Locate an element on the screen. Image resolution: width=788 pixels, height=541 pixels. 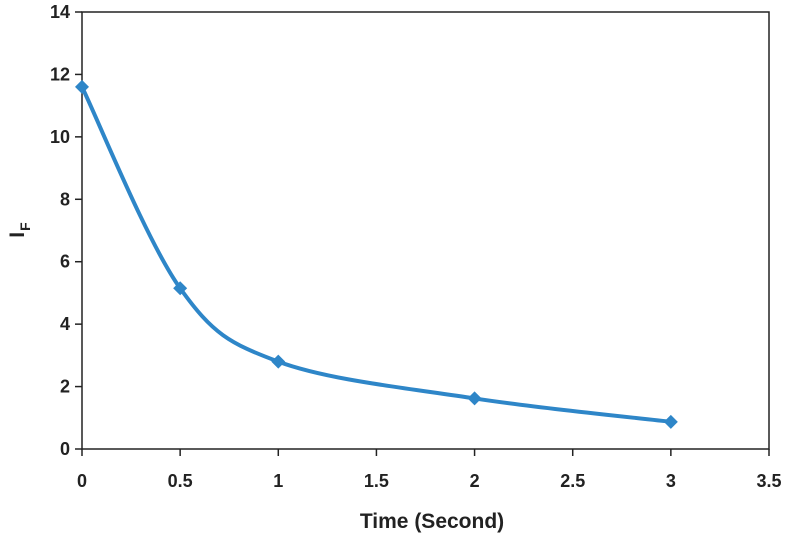
y-tick-label: 2 is located at coordinates (65, 387).